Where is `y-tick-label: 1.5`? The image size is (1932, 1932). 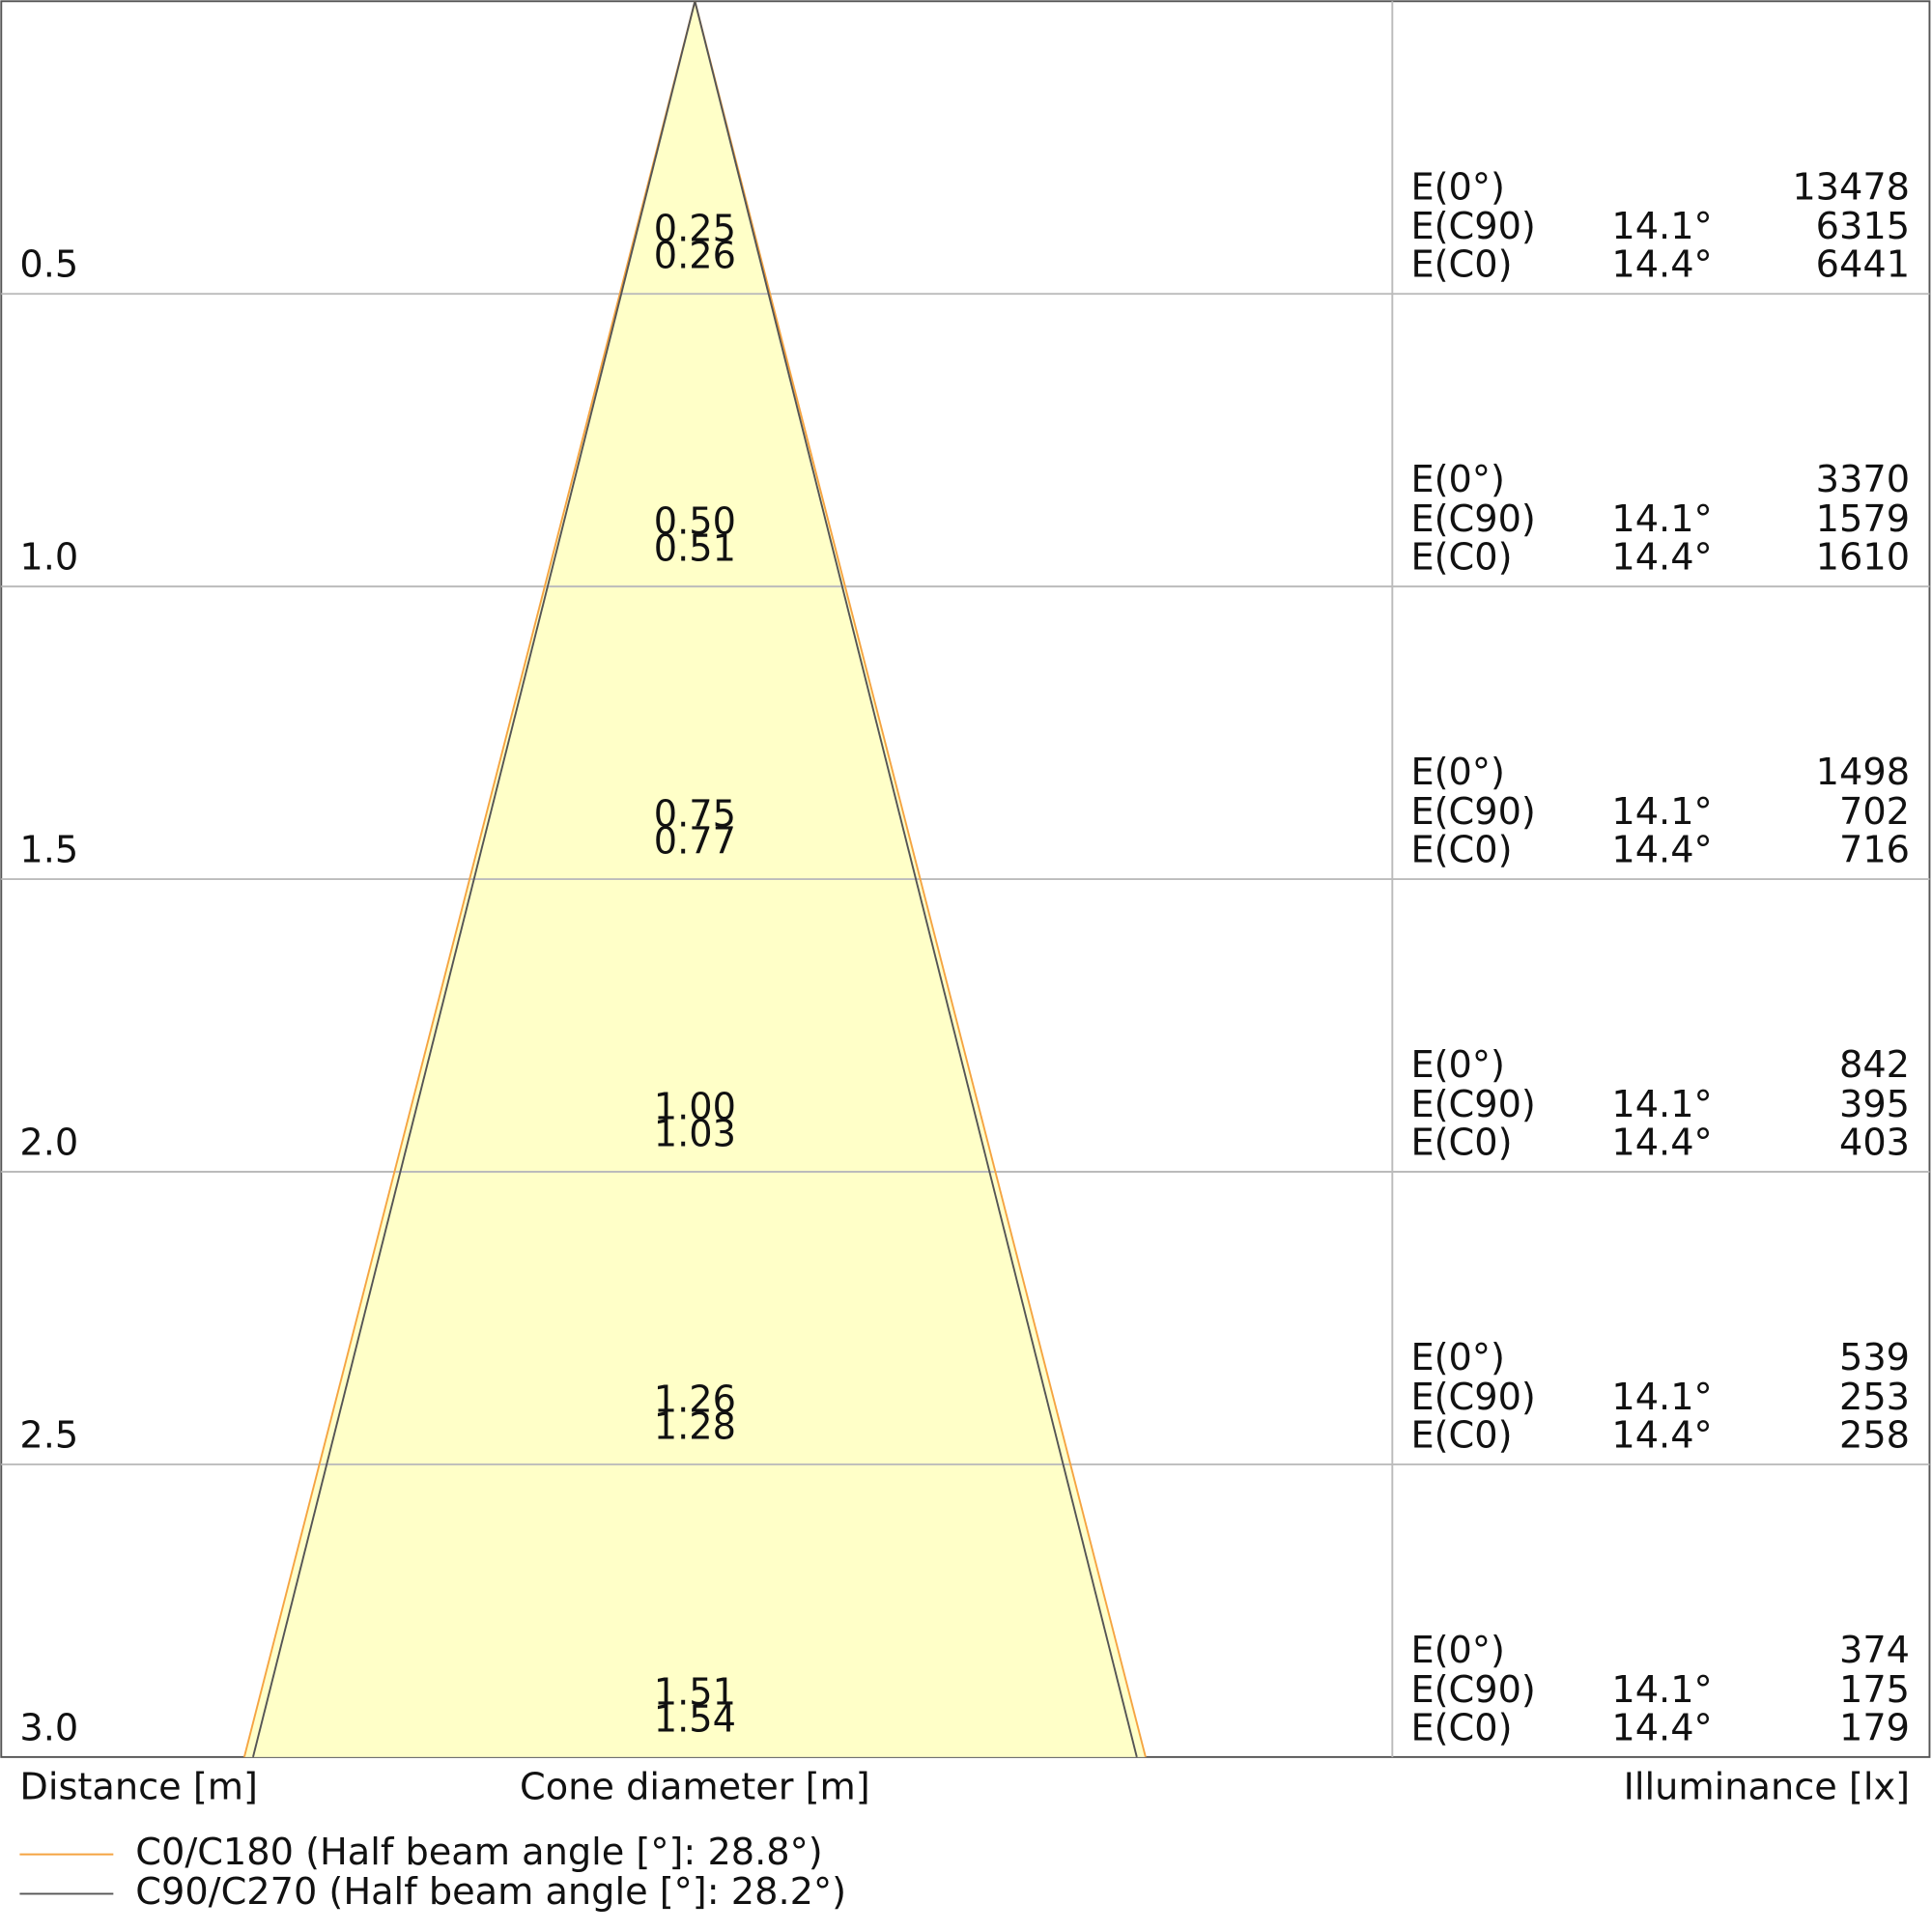 y-tick-label: 1.5 is located at coordinates (48, 850).